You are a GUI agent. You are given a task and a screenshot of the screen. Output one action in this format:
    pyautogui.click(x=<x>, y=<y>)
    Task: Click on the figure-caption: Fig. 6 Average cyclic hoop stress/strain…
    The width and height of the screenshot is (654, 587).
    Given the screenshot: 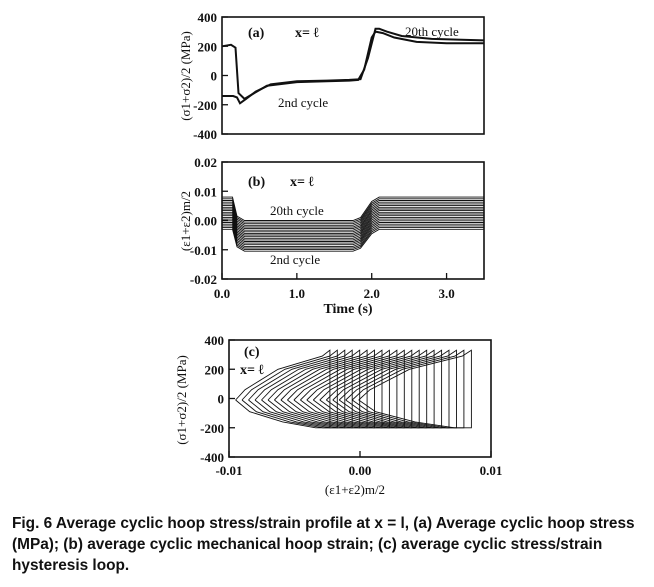 What is the action you would take?
    pyautogui.click(x=323, y=544)
    